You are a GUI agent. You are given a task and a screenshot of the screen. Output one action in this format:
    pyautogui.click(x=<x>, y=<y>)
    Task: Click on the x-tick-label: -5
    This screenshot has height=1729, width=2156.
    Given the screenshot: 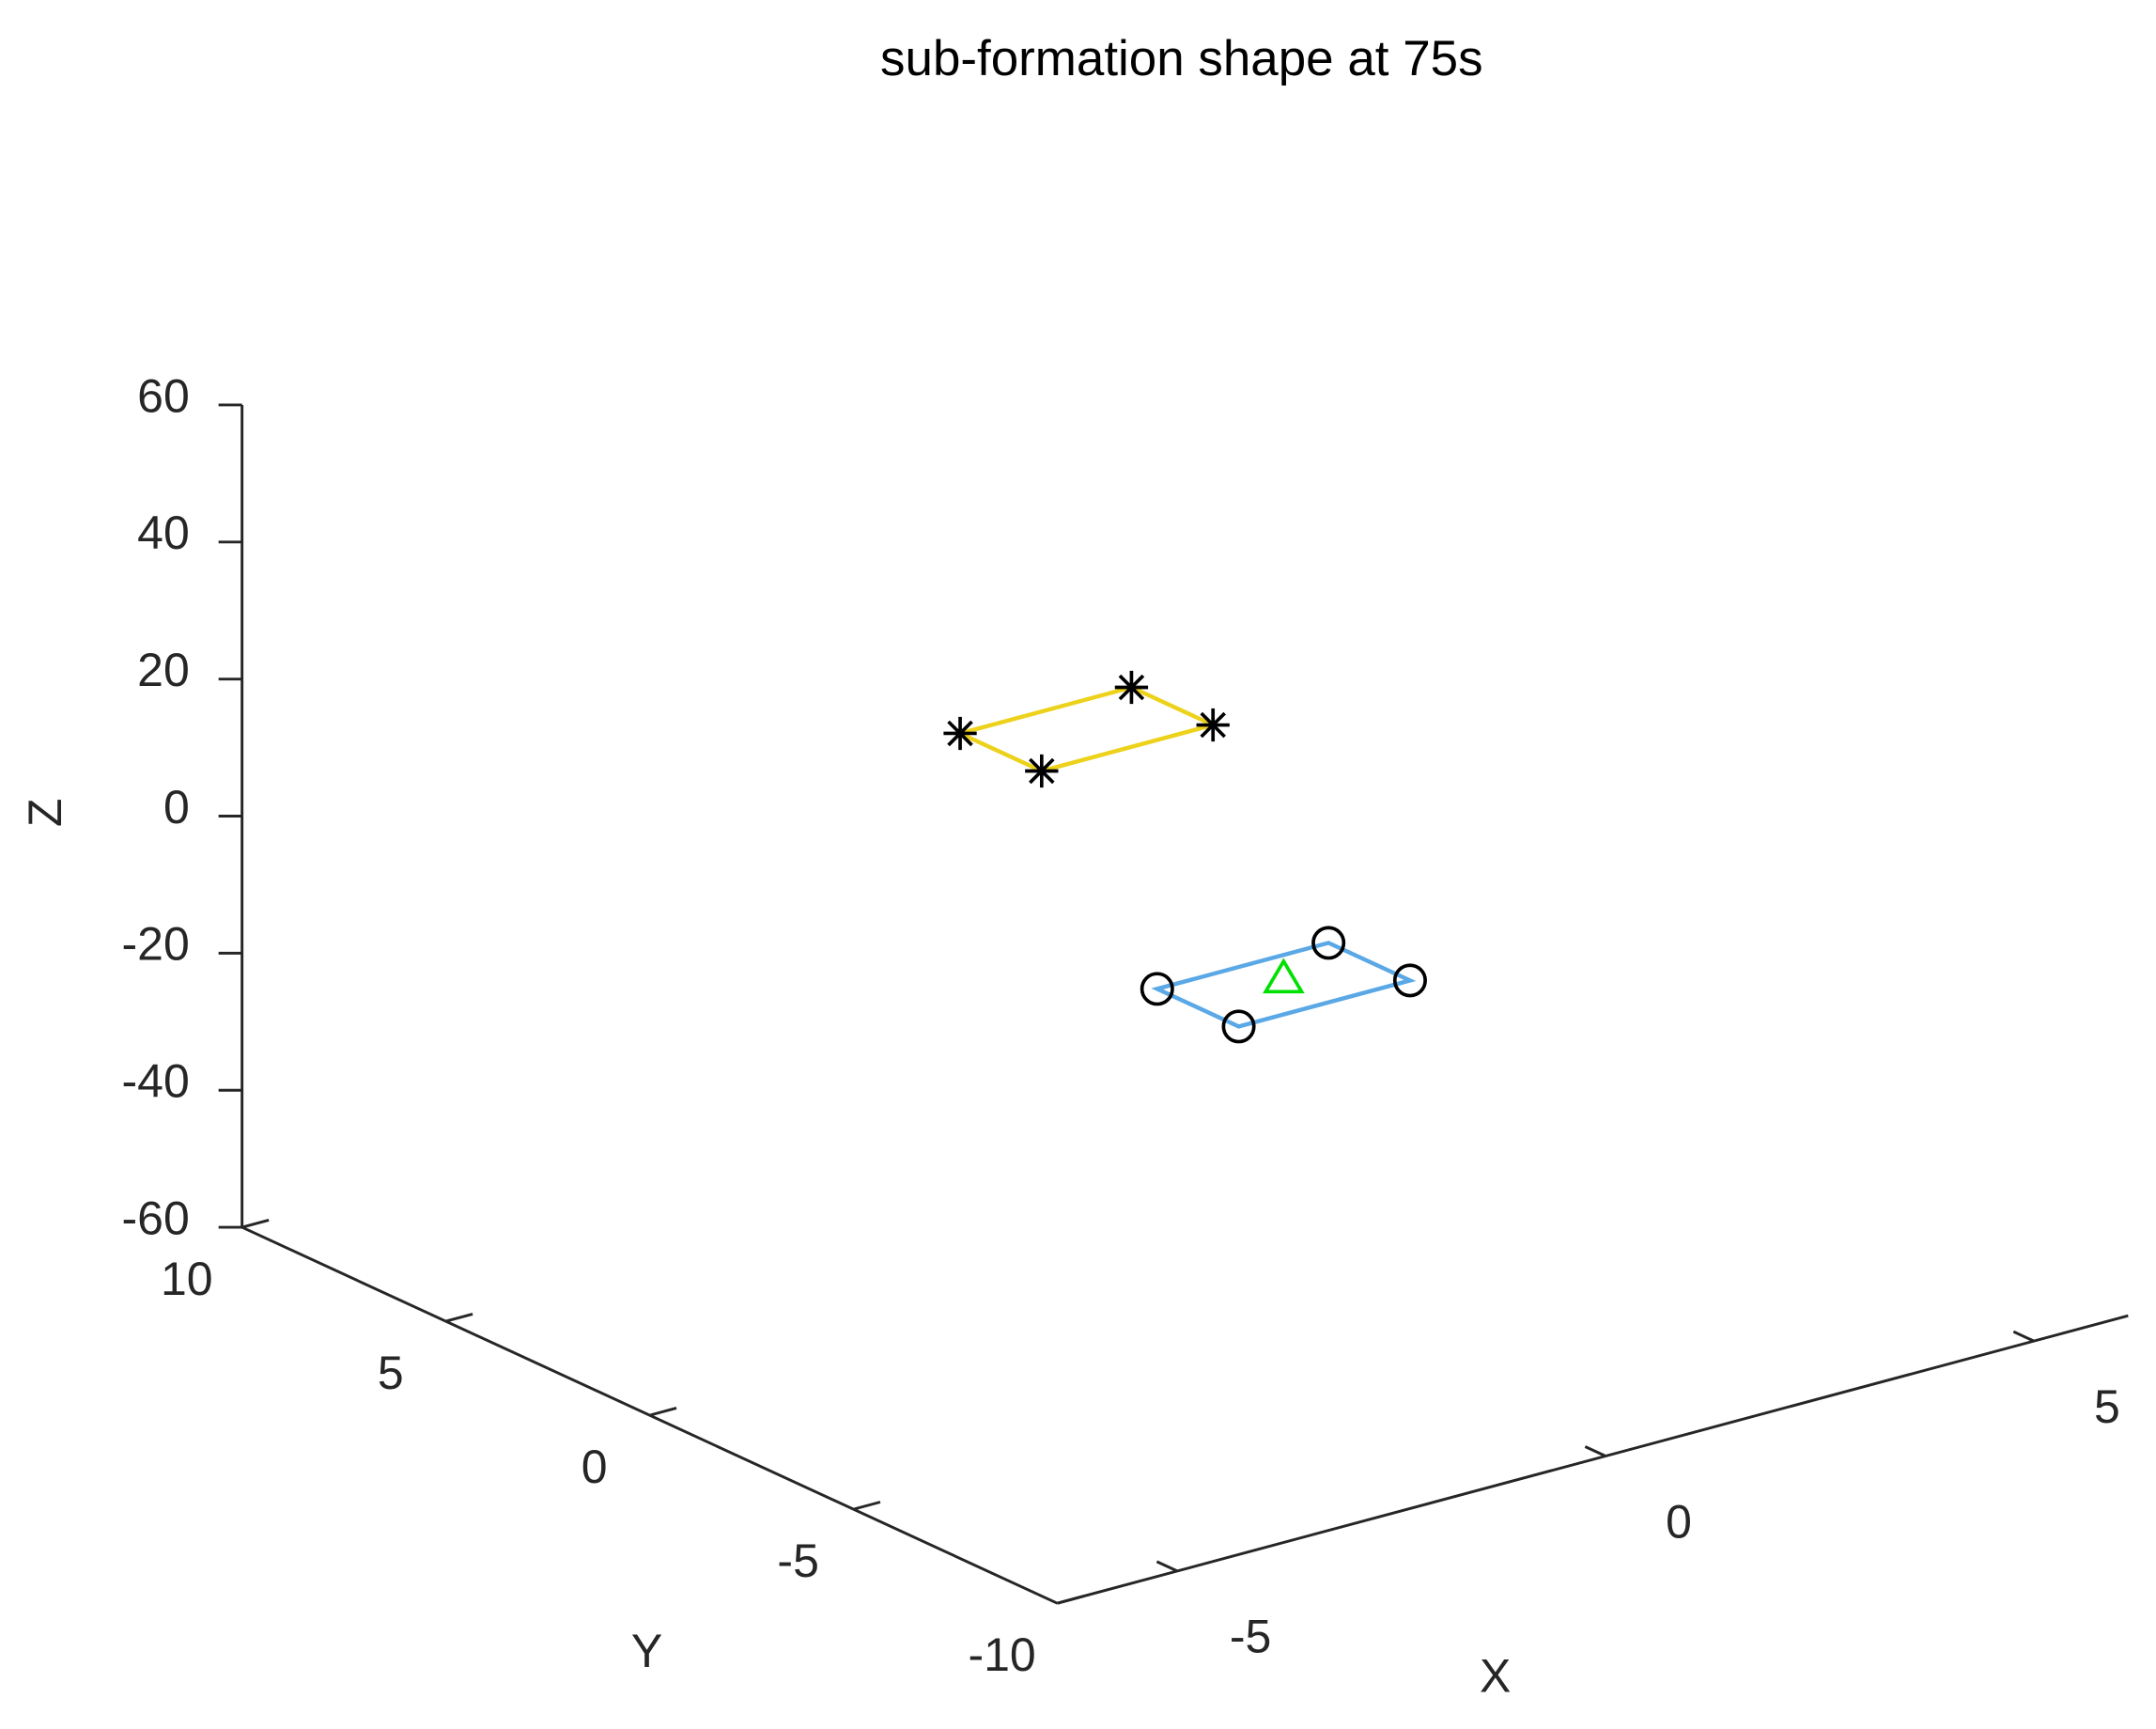 What is the action you would take?
    pyautogui.click(x=1251, y=1637)
    